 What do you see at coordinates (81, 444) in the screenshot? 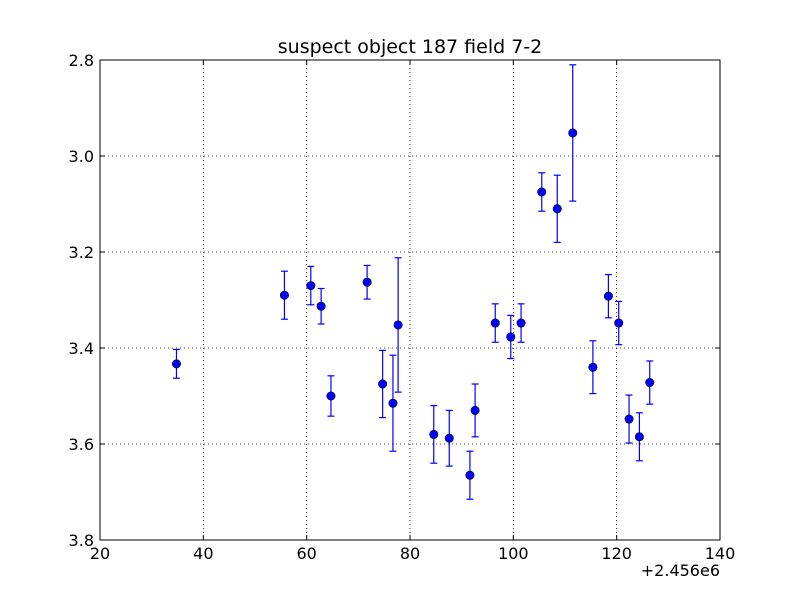
I see `y-tick-label: 3.6` at bounding box center [81, 444].